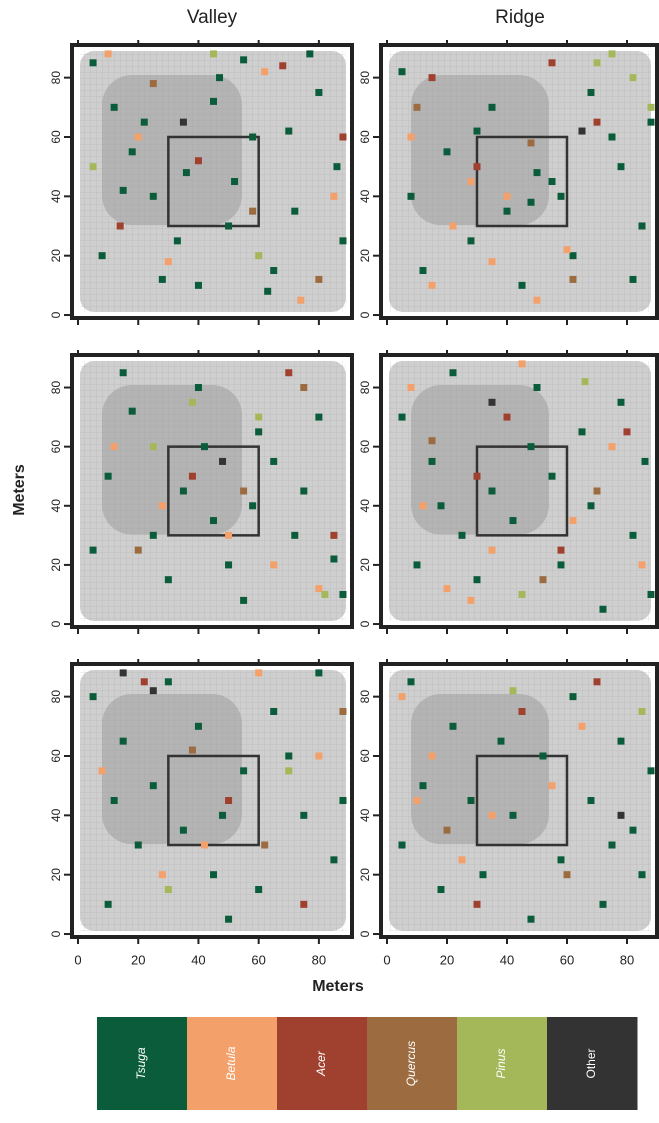 Image resolution: width=659 pixels, height=1123 pixels. I want to click on x-tick-label: 80, so click(627, 959).